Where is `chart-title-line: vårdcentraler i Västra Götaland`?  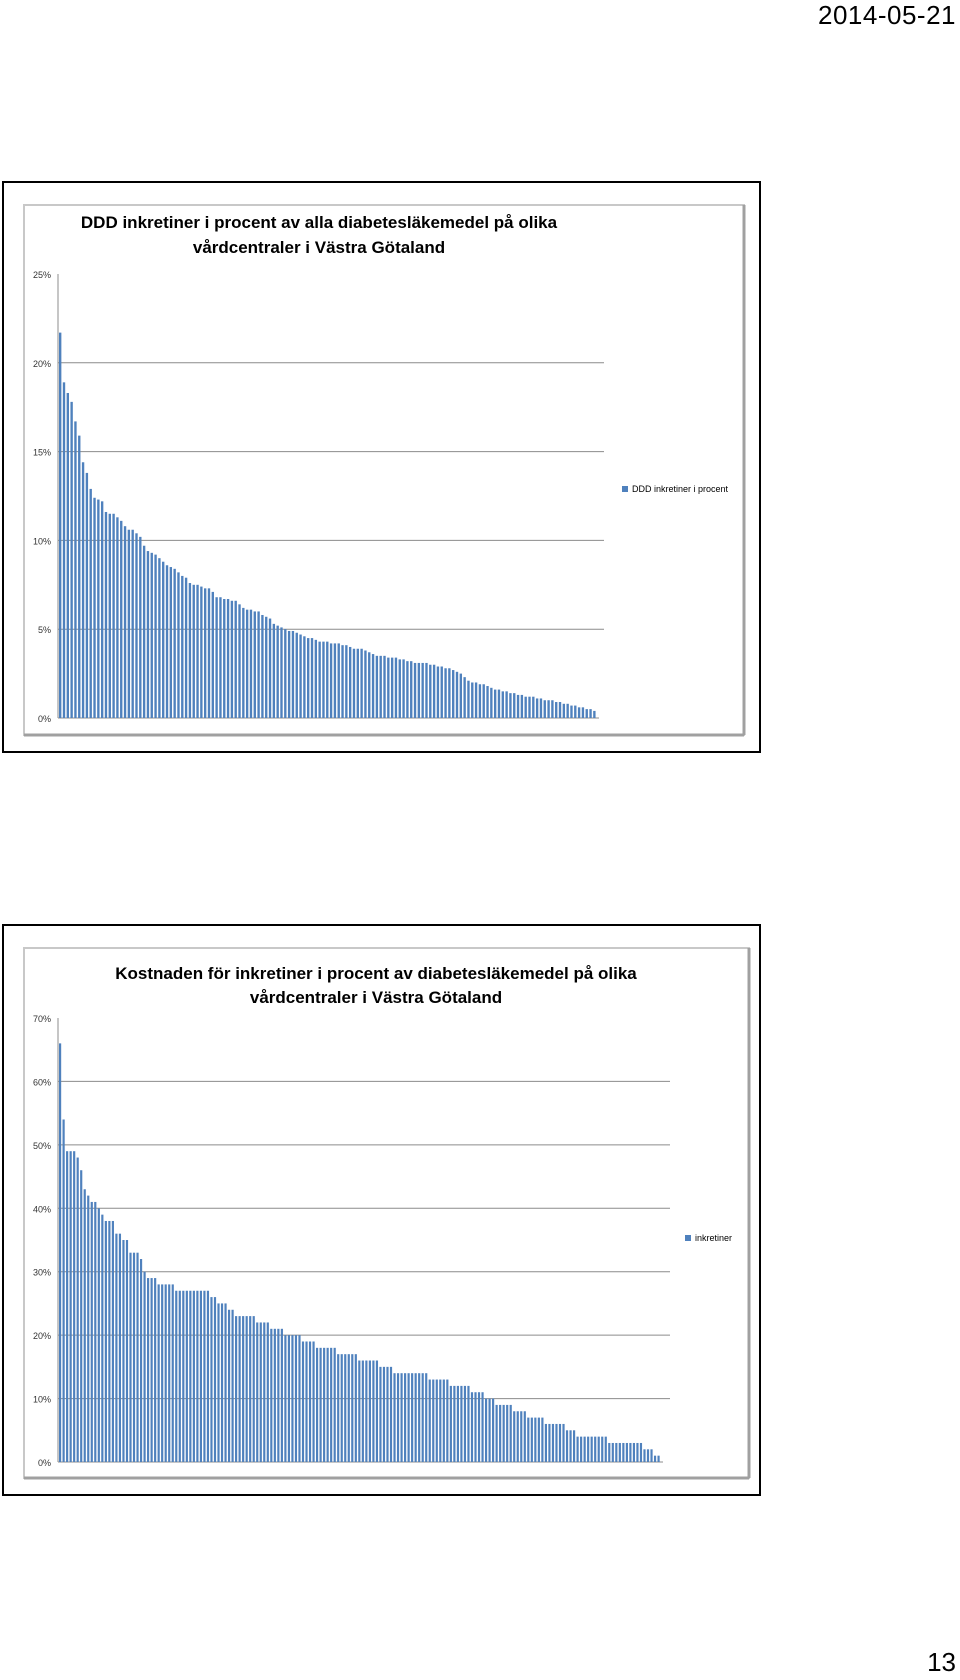 chart-title-line: vårdcentraler i Västra Götaland is located at coordinates (319, 247).